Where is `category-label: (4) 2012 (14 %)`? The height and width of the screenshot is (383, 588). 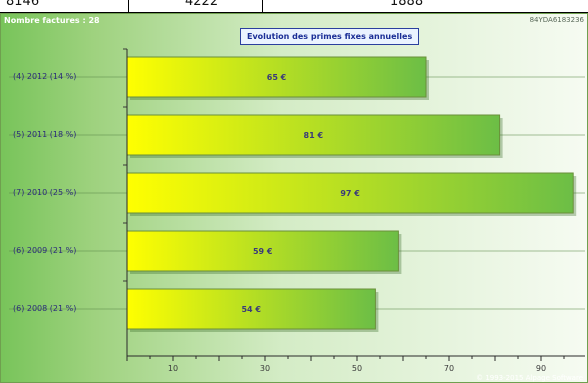 category-label: (4) 2012 (14 %) is located at coordinates (45, 76).